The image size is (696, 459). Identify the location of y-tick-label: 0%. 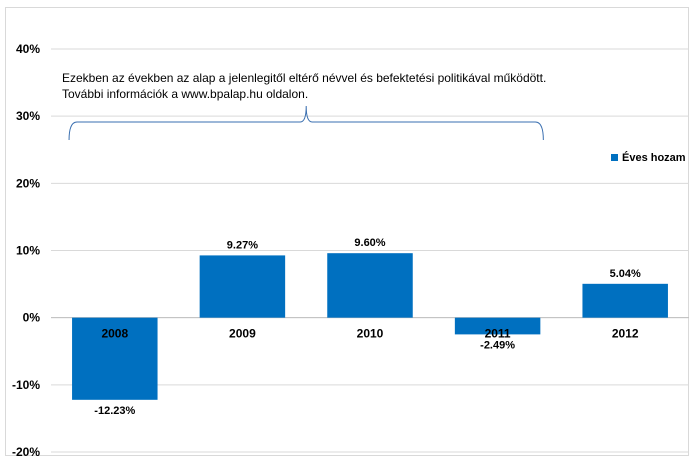
(32, 318).